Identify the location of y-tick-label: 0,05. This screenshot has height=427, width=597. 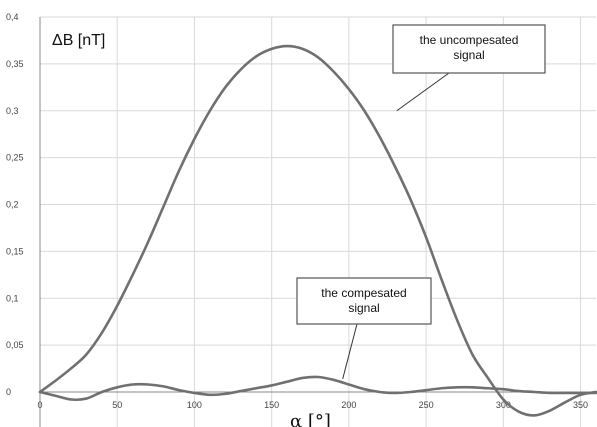
(15, 345).